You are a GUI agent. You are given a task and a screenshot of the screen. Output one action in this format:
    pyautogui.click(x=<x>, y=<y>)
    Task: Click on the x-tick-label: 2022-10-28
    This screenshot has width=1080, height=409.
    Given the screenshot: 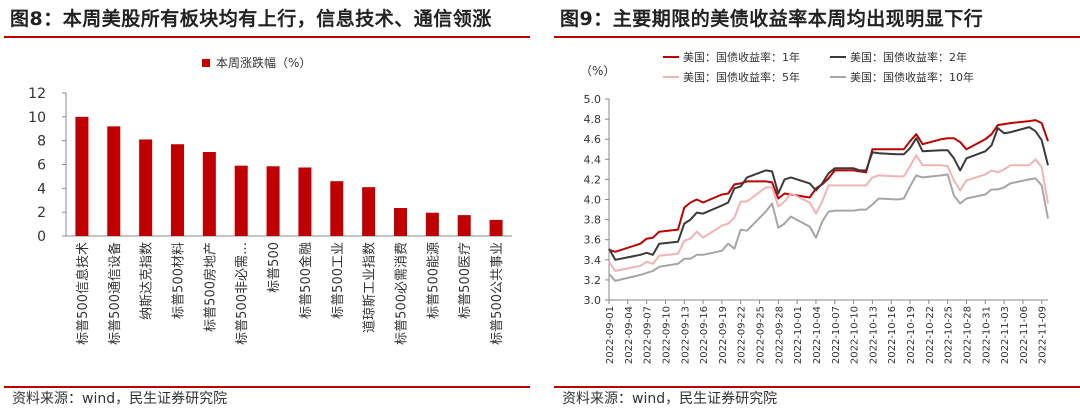 What is the action you would take?
    pyautogui.click(x=967, y=335)
    